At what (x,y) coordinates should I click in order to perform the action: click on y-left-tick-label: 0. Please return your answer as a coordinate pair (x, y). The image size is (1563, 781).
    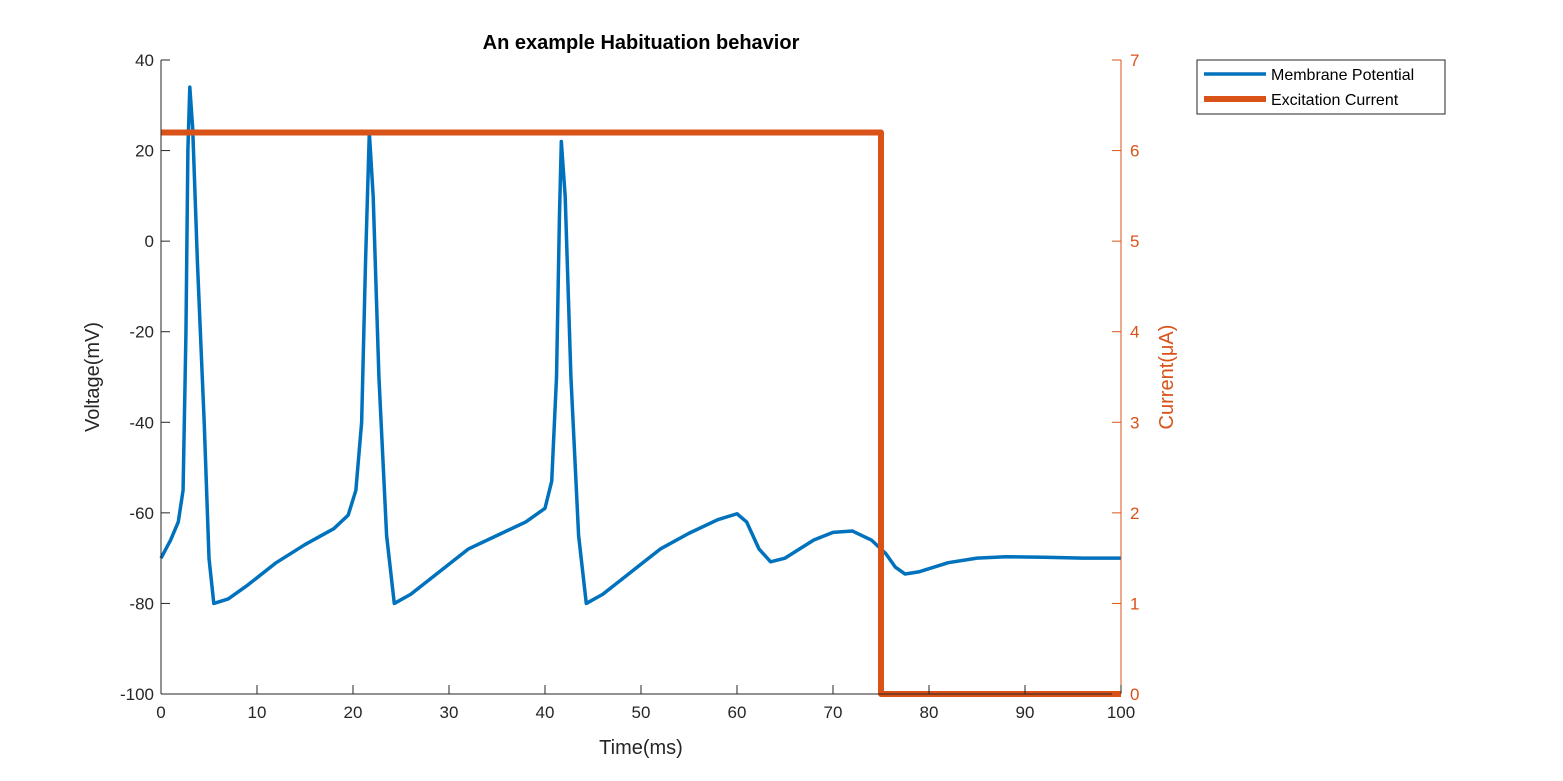
    Looking at the image, I should click on (149, 241).